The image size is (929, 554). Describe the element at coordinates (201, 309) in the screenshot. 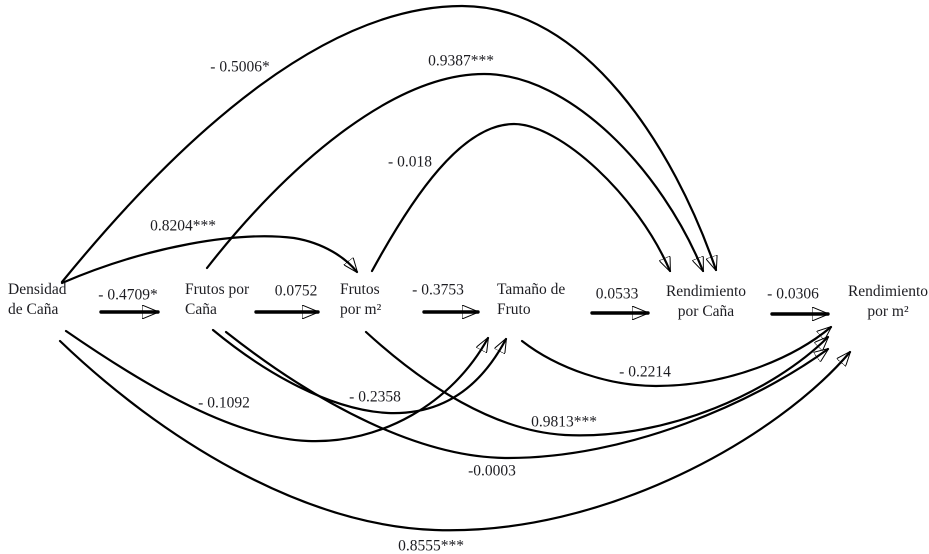

I see `node-label-line: Caña` at that location.